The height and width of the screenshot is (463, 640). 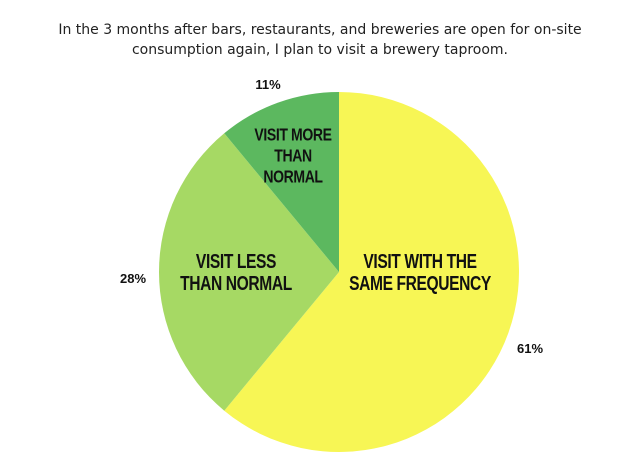 I want to click on slice-label-2-line-2: THAN NORMAL, so click(x=236, y=283).